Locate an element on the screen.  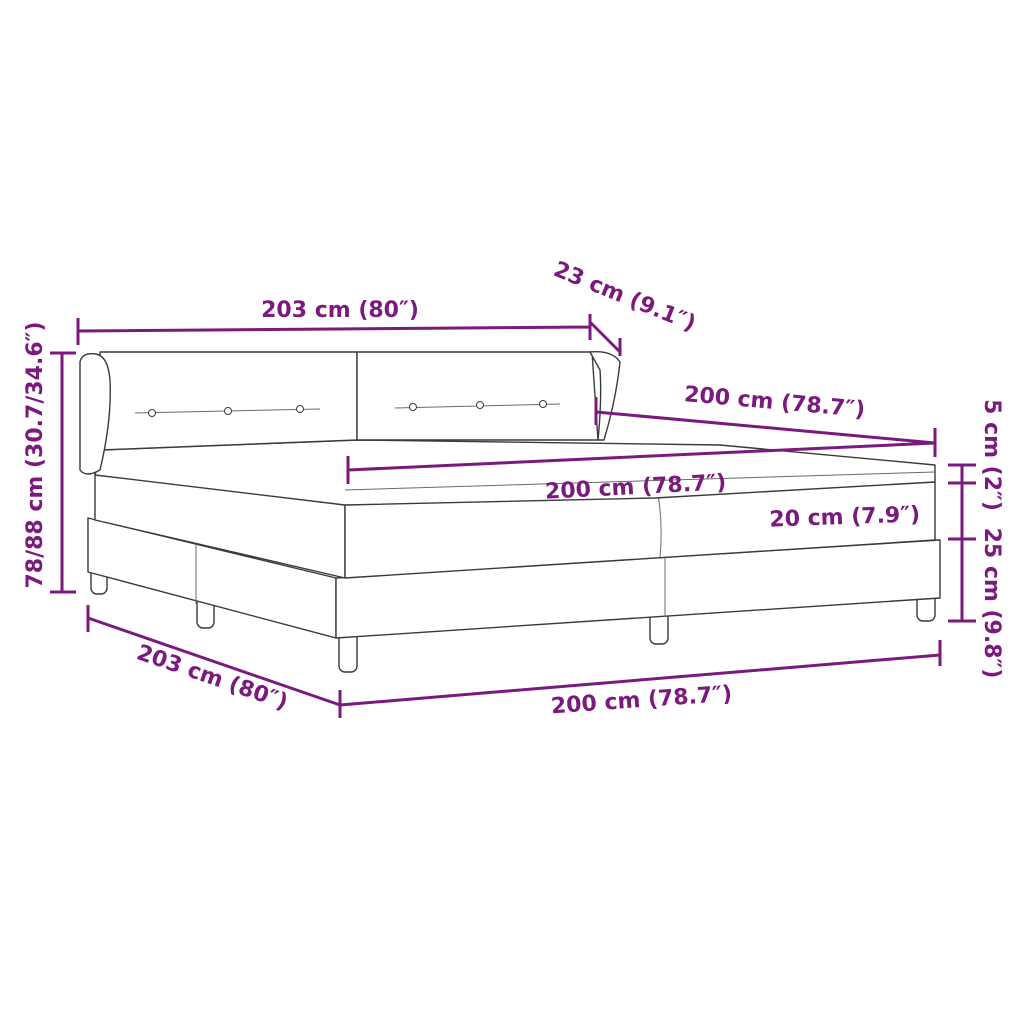
headboard-right-panel is located at coordinates (477, 396).